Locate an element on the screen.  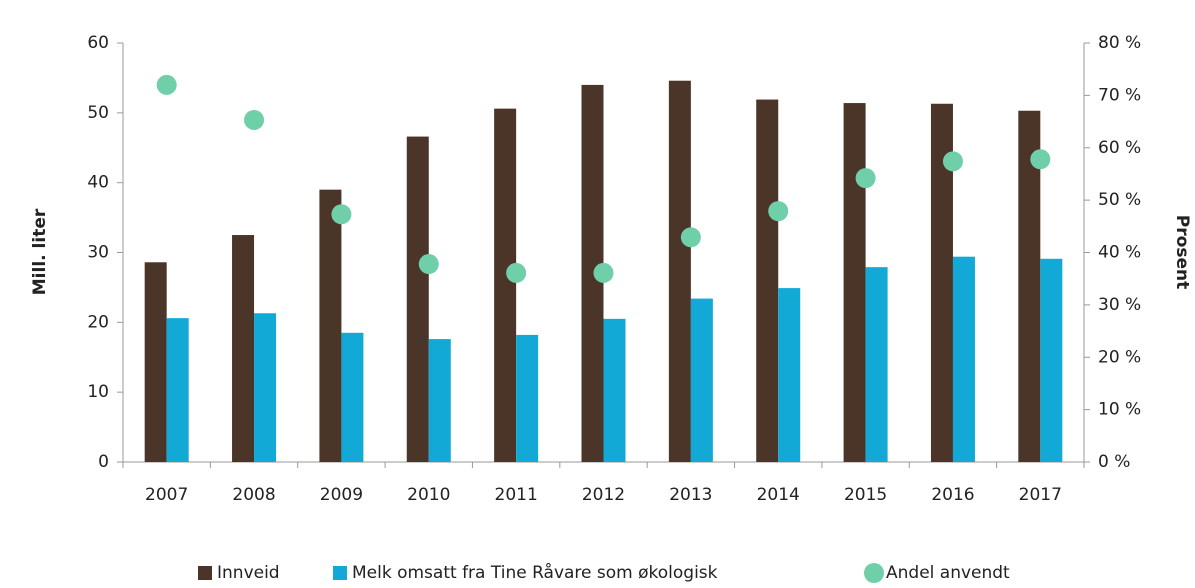
y2-axis-title: Prosent is located at coordinates (1182, 252).